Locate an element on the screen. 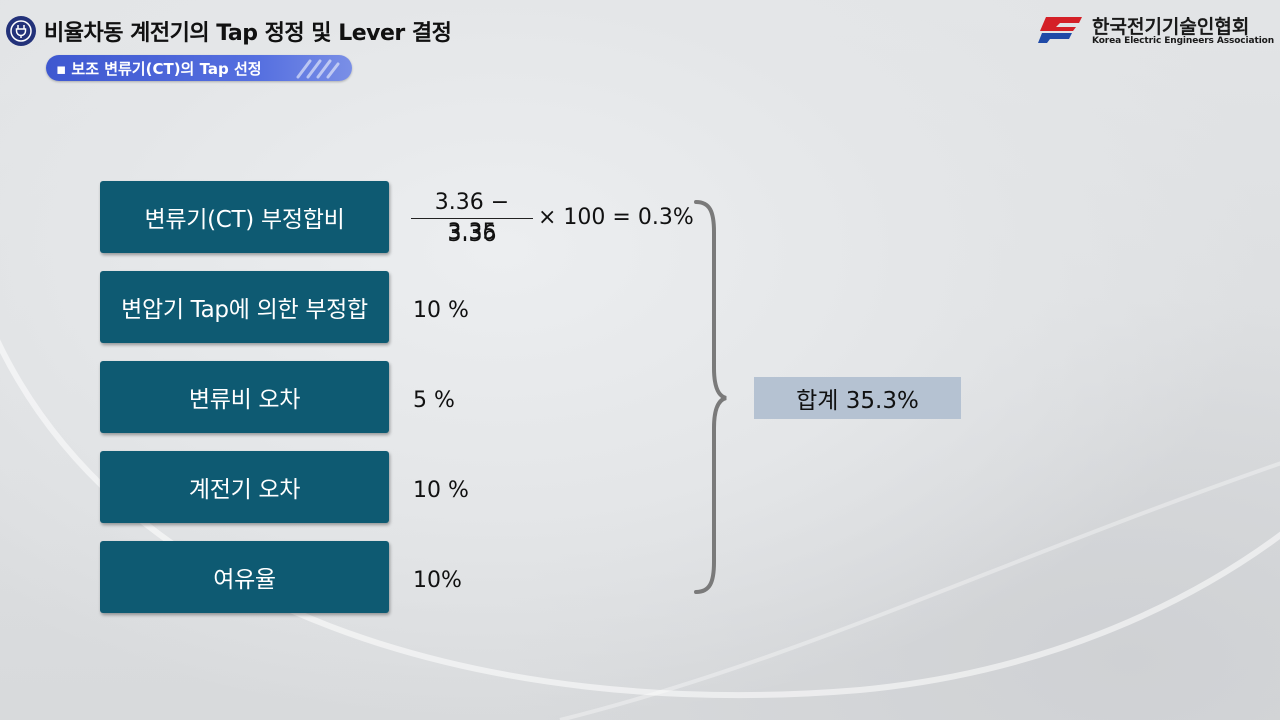 Image resolution: width=1280 pixels, height=720 pixels. logo-name-en: Korea Electric Engineers Association is located at coordinates (1183, 41).